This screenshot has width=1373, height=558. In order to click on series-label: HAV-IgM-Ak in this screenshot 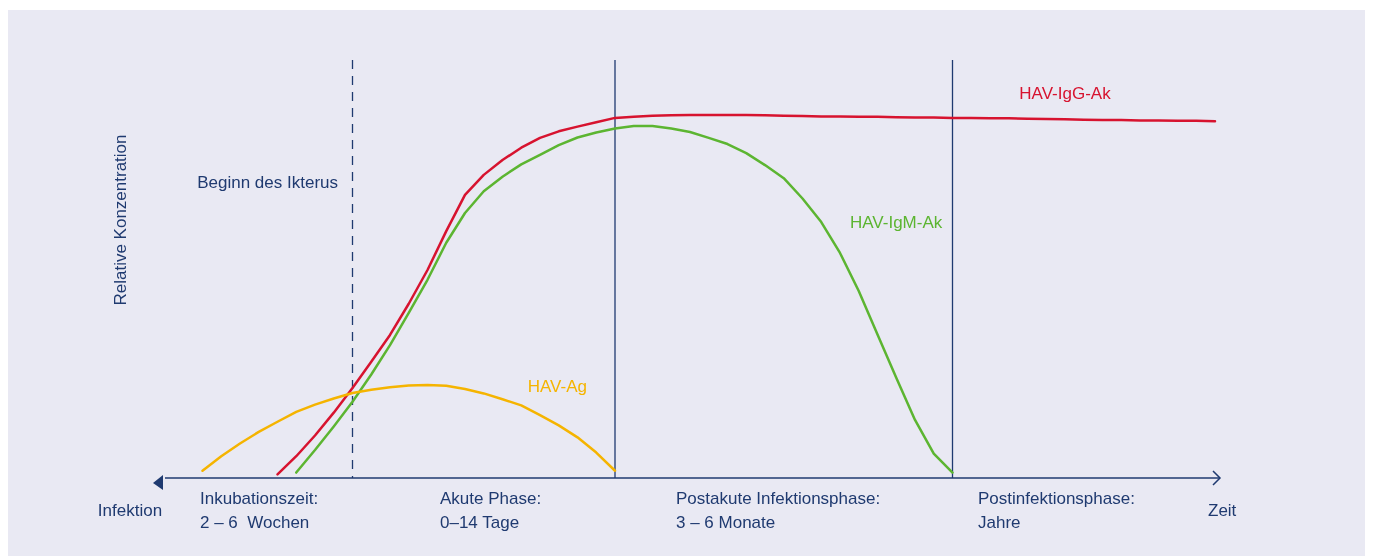, I will do `click(896, 222)`.